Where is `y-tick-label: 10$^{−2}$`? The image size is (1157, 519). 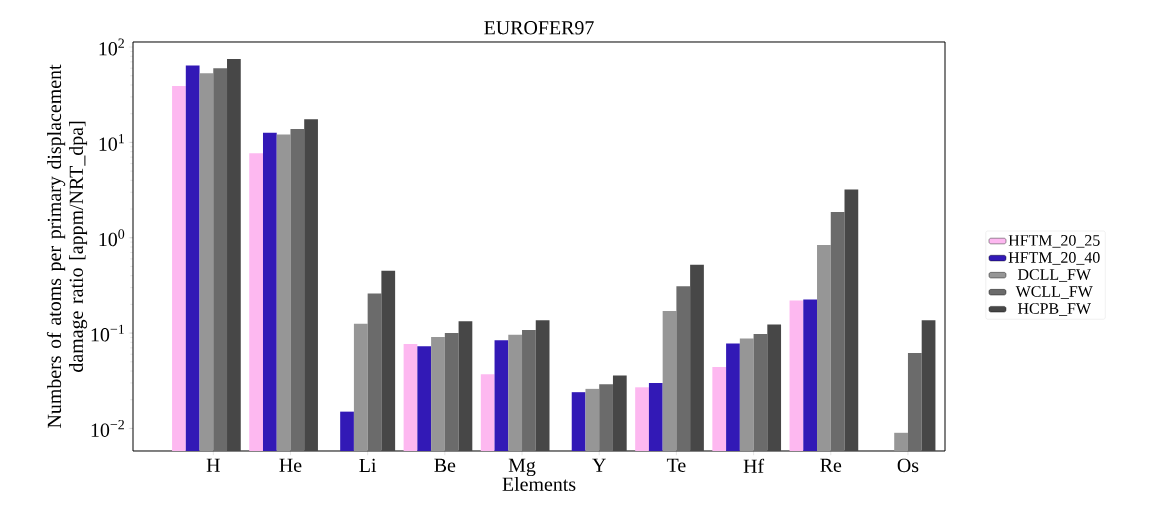 y-tick-label: 10$^{−2}$ is located at coordinates (107, 428).